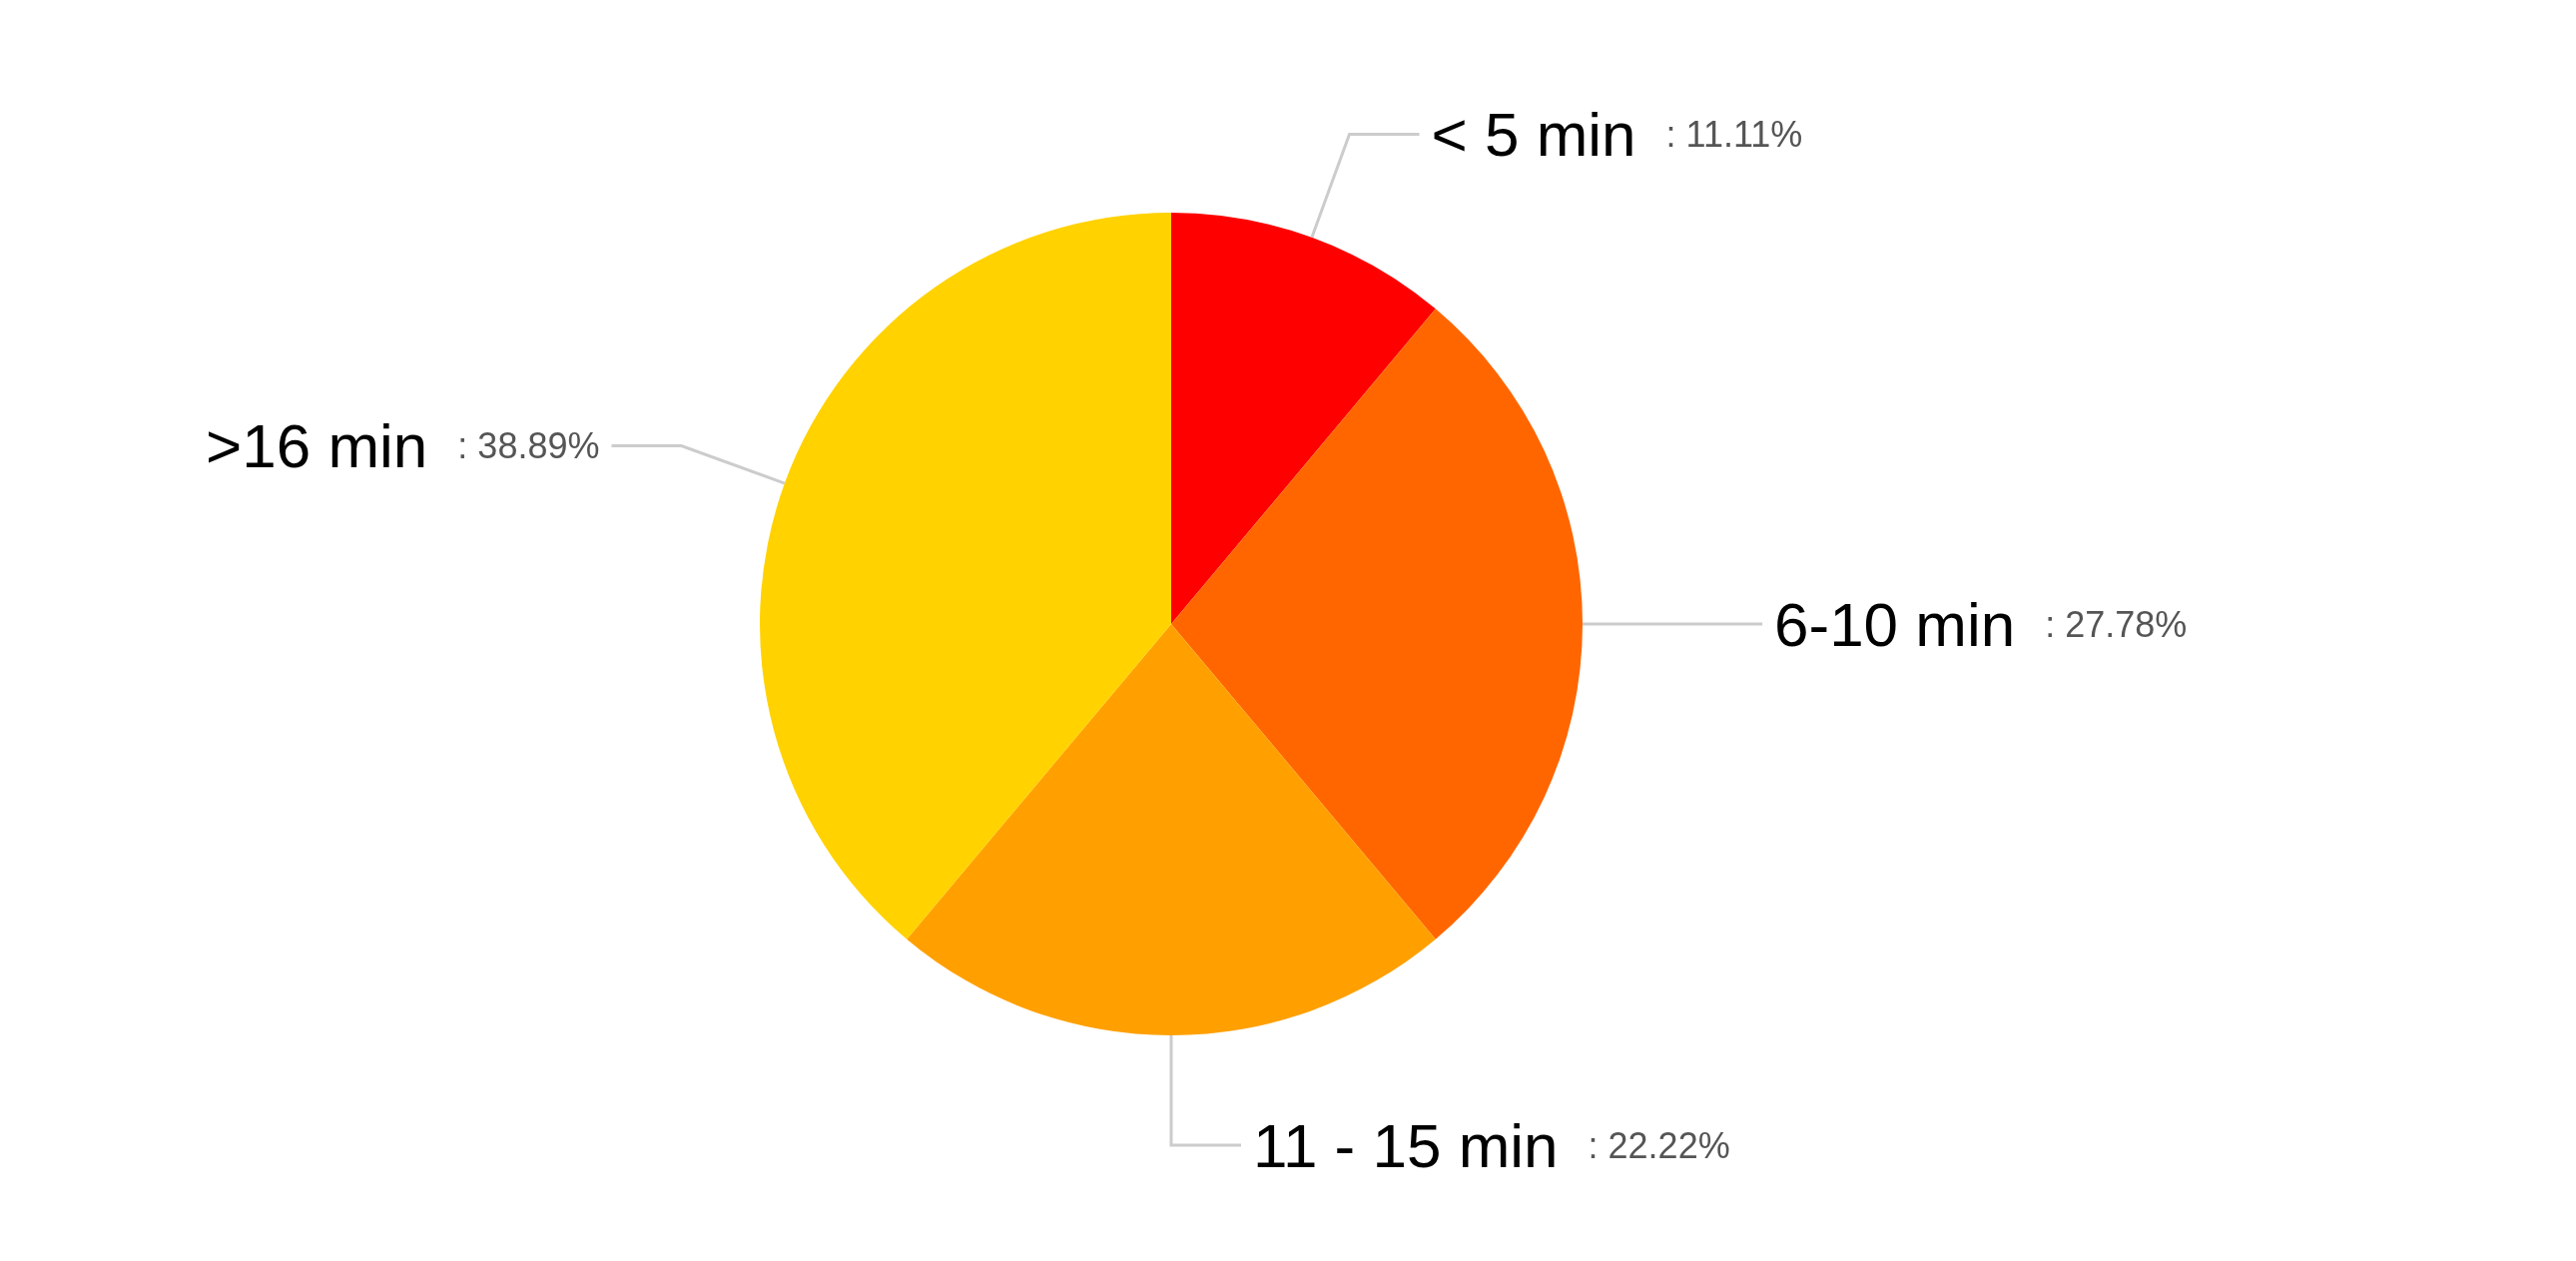 The height and width of the screenshot is (1261, 2576). Describe the element at coordinates (1533, 134) in the screenshot. I see `slice-label: < 5 min` at that location.